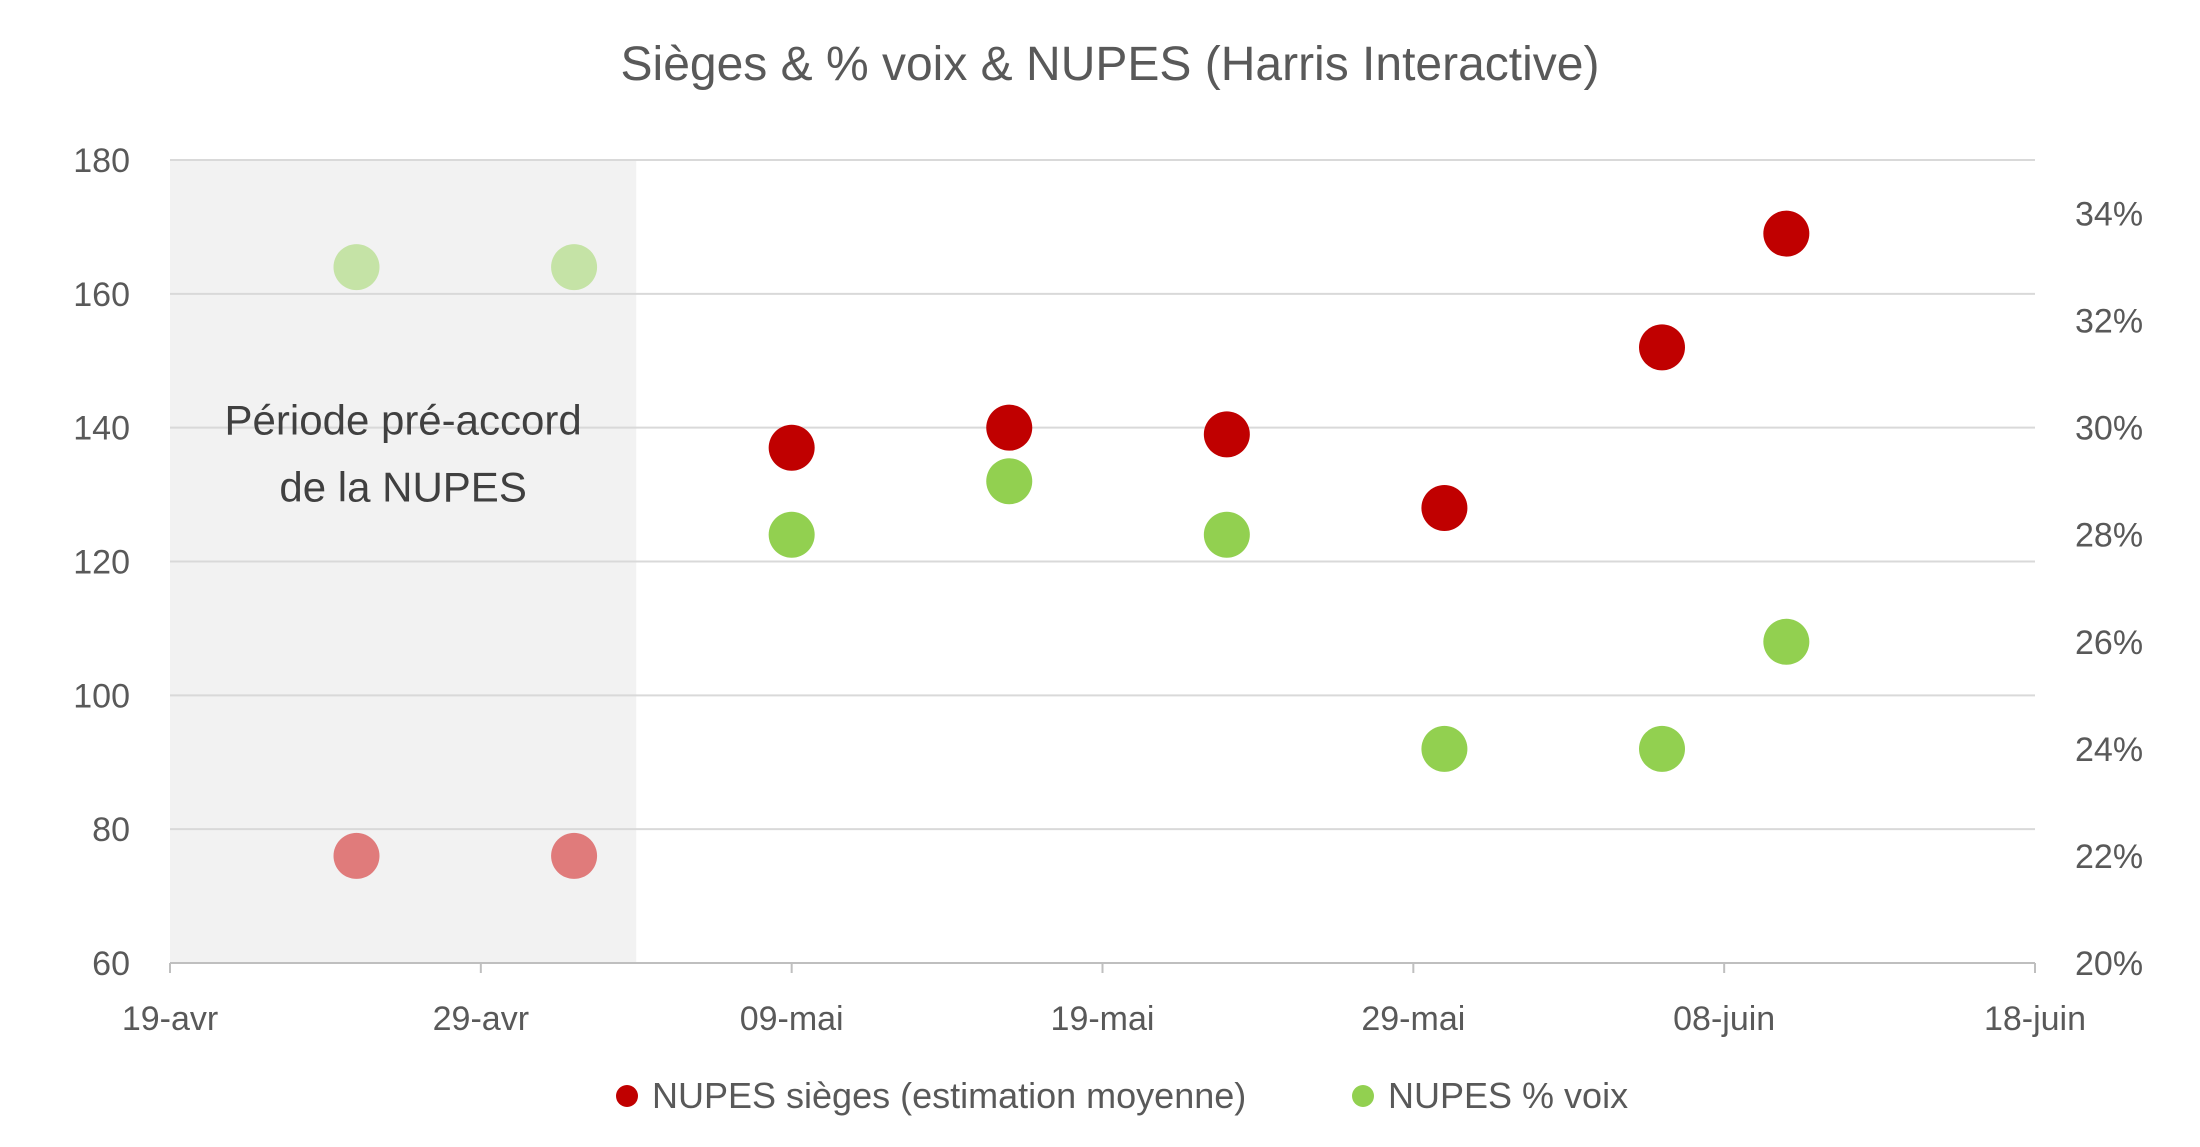 This screenshot has height=1147, width=2200. What do you see at coordinates (1508, 1095) in the screenshot?
I see `legend-vote-share-label: NUPES % voix` at bounding box center [1508, 1095].